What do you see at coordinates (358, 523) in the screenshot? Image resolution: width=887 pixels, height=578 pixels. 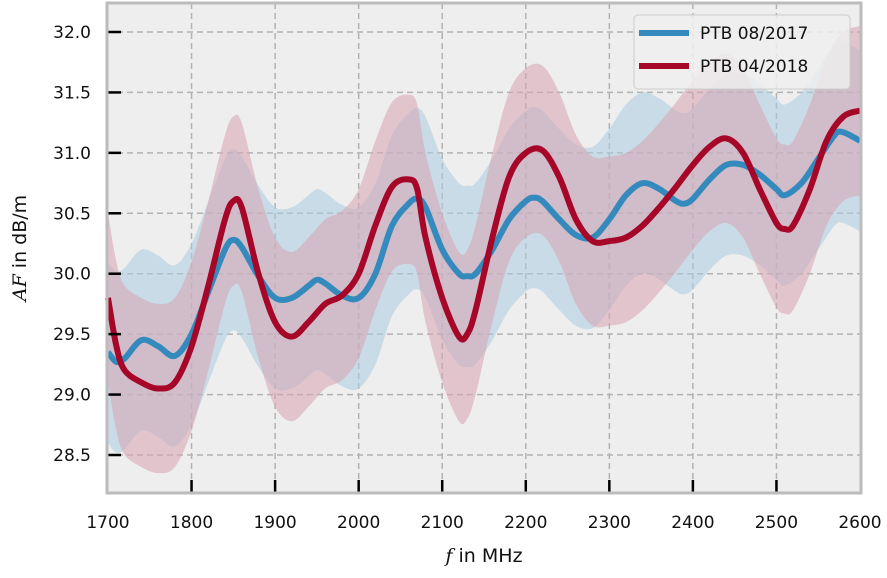 I see `x-tick-label: 2000` at bounding box center [358, 523].